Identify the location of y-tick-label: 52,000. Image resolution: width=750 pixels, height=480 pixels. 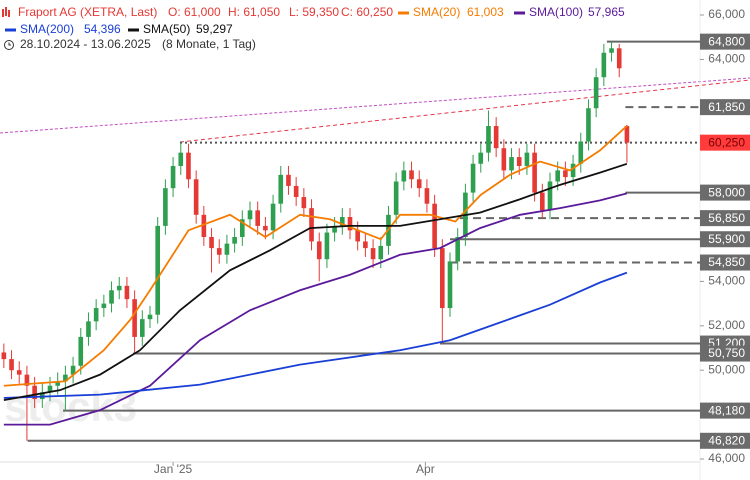
(726, 325).